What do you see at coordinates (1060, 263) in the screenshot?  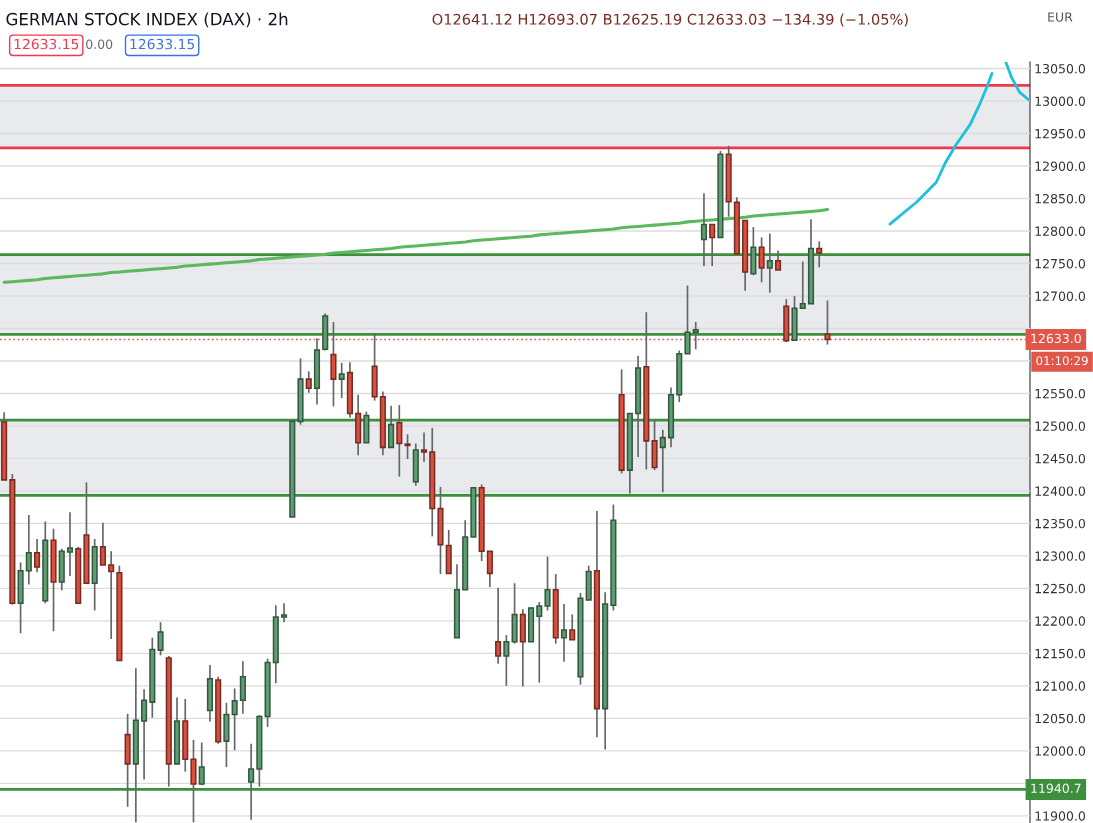 I see `y-tick-label: 12750.0` at bounding box center [1060, 263].